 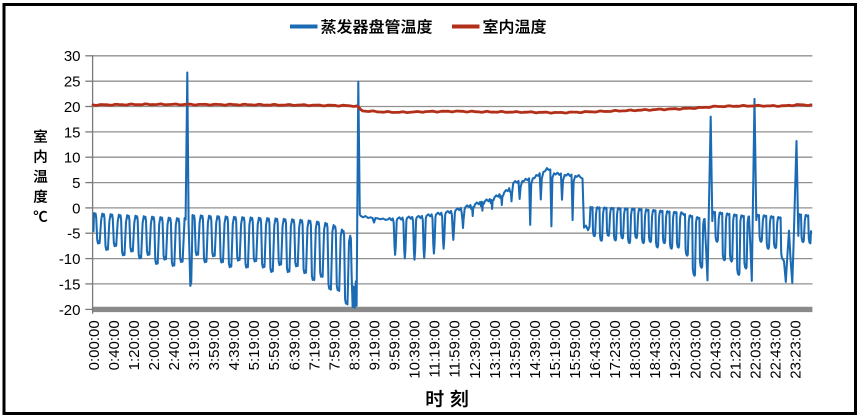 What do you see at coordinates (72, 107) in the screenshot?
I see `svg-text: 20` at bounding box center [72, 107].